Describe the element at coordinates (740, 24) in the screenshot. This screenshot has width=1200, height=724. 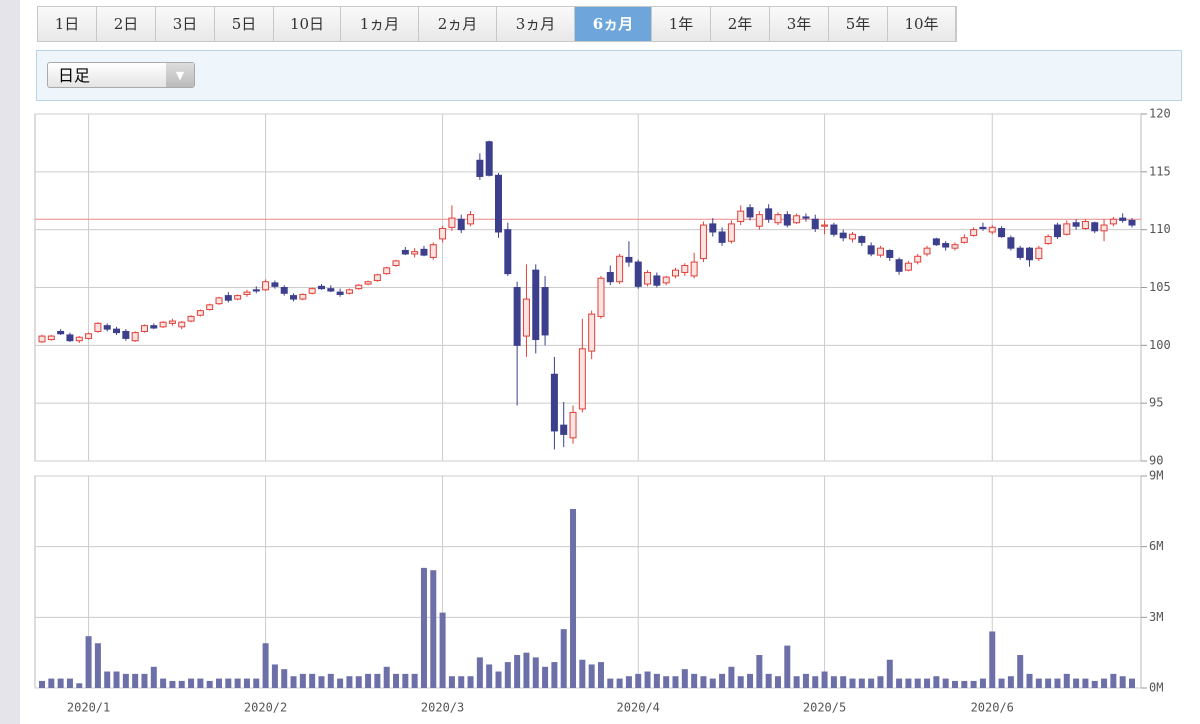
I see `range-tab: 2年` at that location.